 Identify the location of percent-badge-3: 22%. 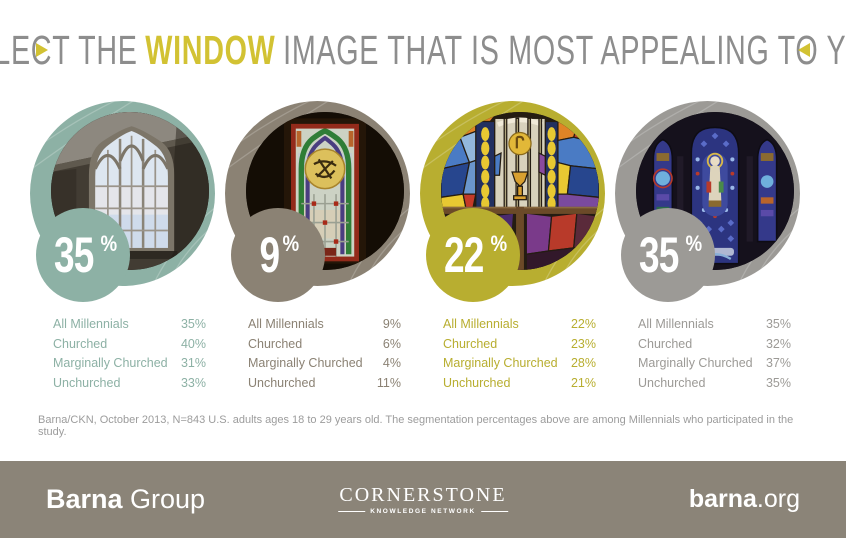
(473, 255).